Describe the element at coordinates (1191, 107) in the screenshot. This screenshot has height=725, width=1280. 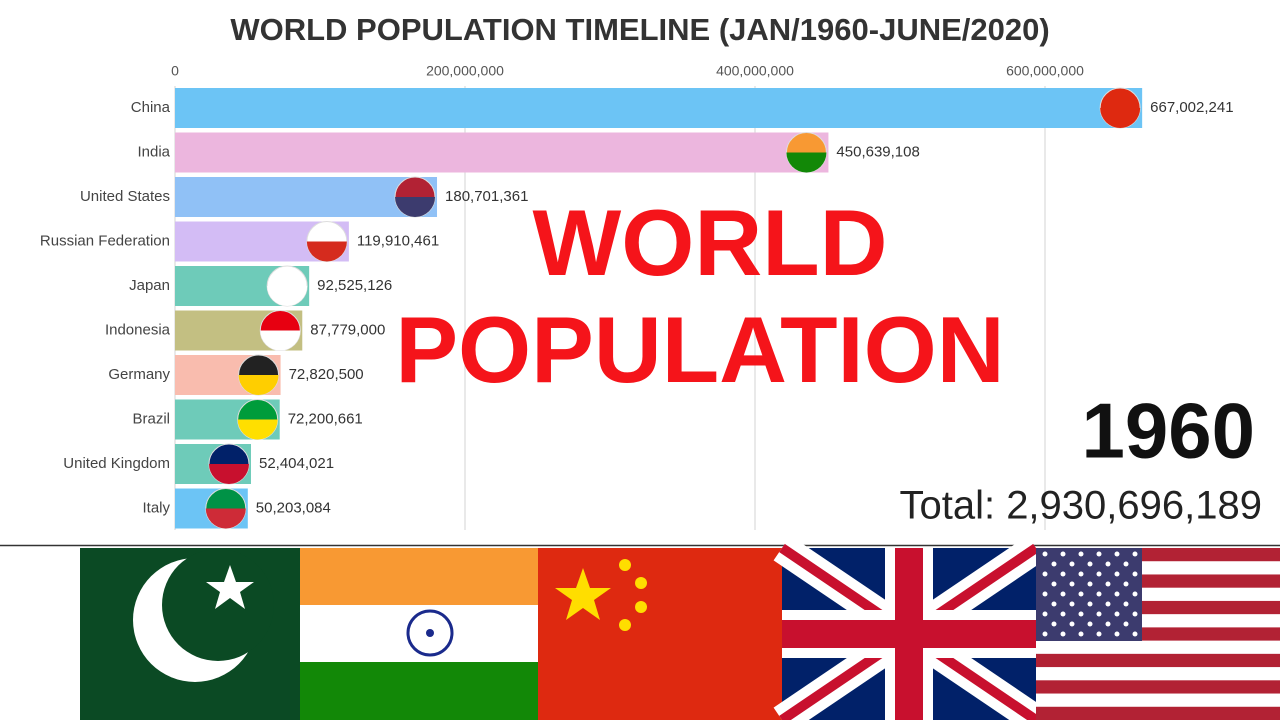
I see `value-label: 667,002,241` at that location.